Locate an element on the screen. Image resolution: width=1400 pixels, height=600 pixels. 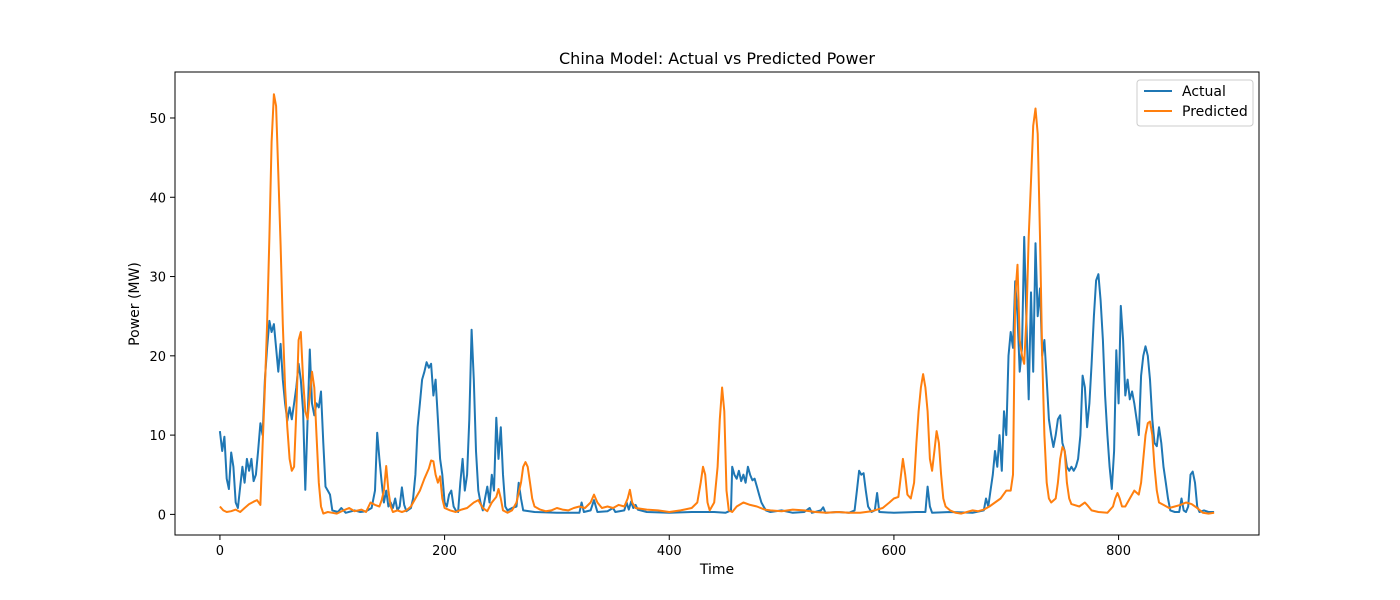
y-tick-label: 20 is located at coordinates (157, 357).